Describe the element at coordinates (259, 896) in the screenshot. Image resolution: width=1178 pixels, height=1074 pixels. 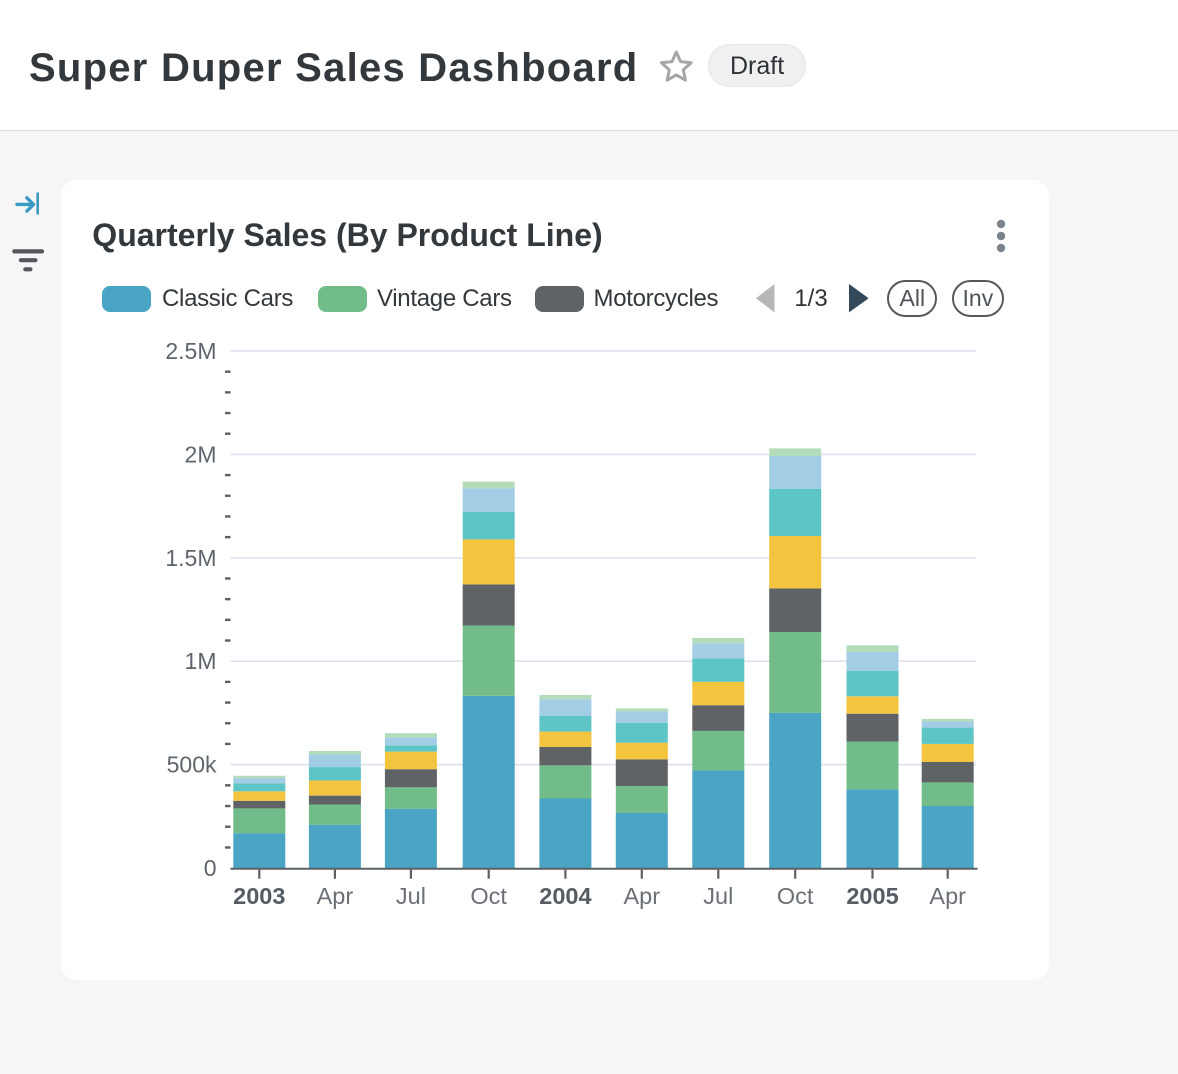
I see `svg-text: 2003` at that location.